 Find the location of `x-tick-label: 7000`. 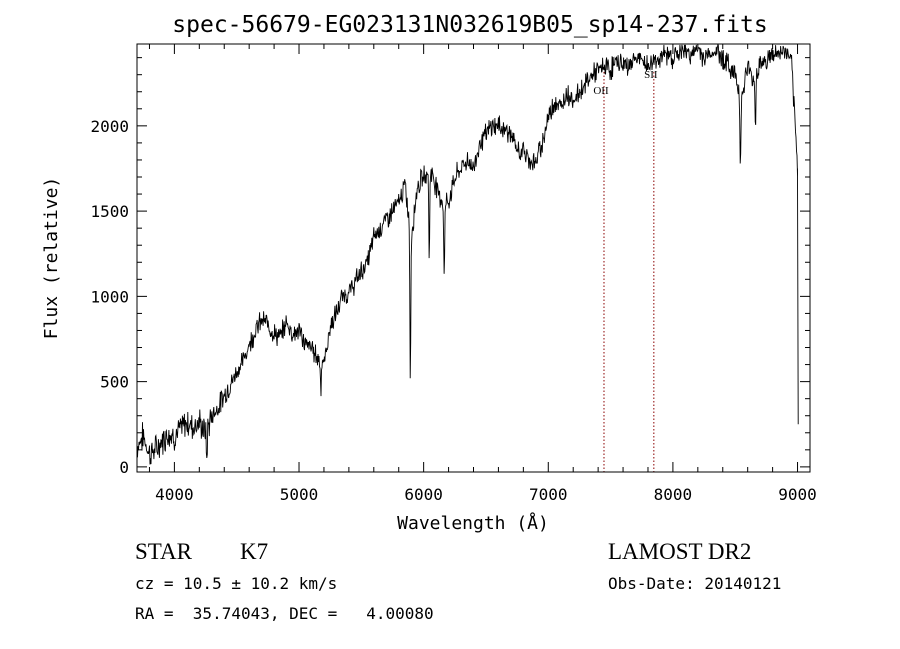

x-tick-label: 7000 is located at coordinates (548, 494).